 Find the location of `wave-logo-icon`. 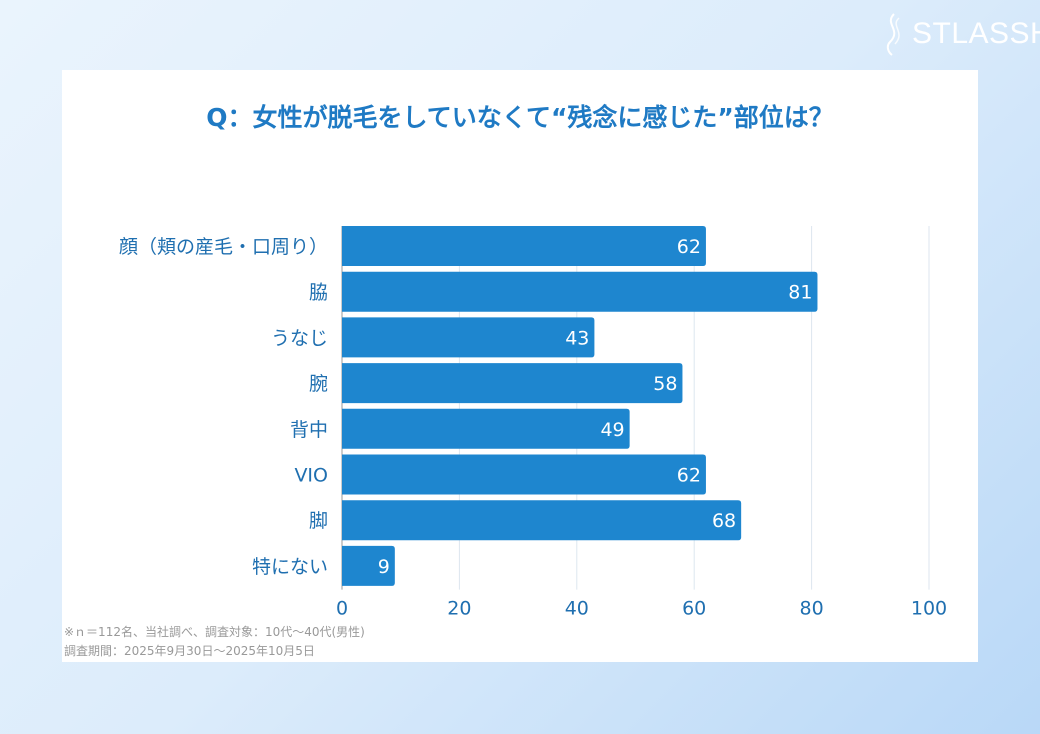

wave-logo-icon is located at coordinates (893, 34).